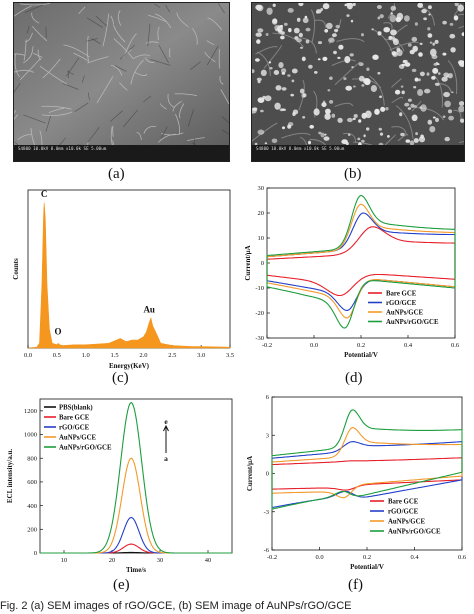 The width and height of the screenshot is (474, 614). Describe the element at coordinates (367, 567) in the screenshot. I see `x-axis-label: Potential/V` at that location.